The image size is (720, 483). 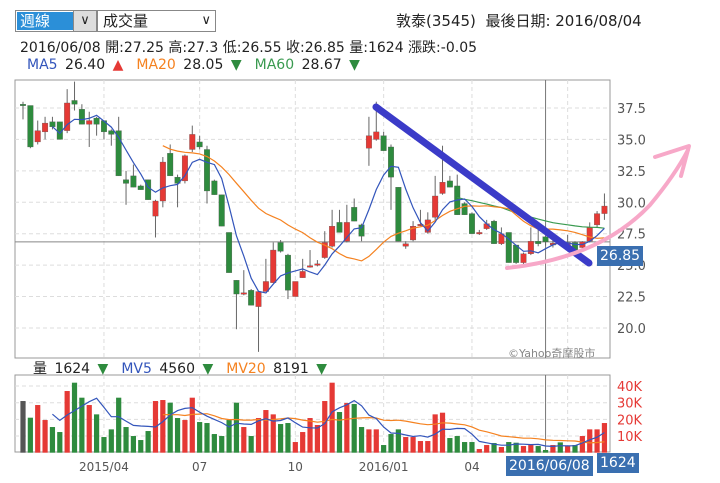 What do you see at coordinates (156, 65) in the screenshot?
I see `legend-name: MA20` at bounding box center [156, 65].